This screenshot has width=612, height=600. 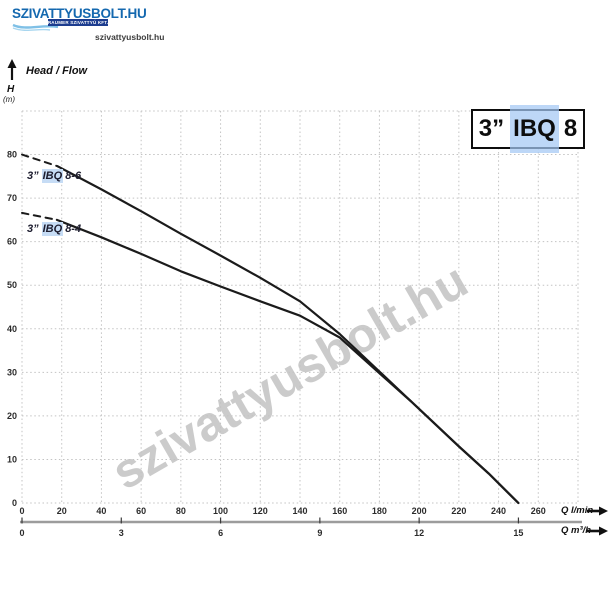 What do you see at coordinates (458, 511) in the screenshot?
I see `x-tick-label-lmin: 220` at bounding box center [458, 511].